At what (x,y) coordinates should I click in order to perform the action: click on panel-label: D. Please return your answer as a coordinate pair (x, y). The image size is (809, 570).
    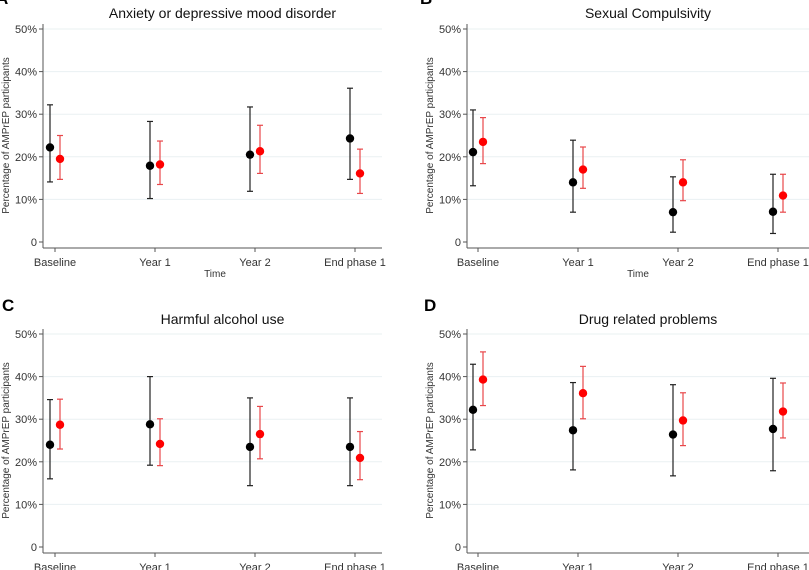
    Looking at the image, I should click on (430, 305).